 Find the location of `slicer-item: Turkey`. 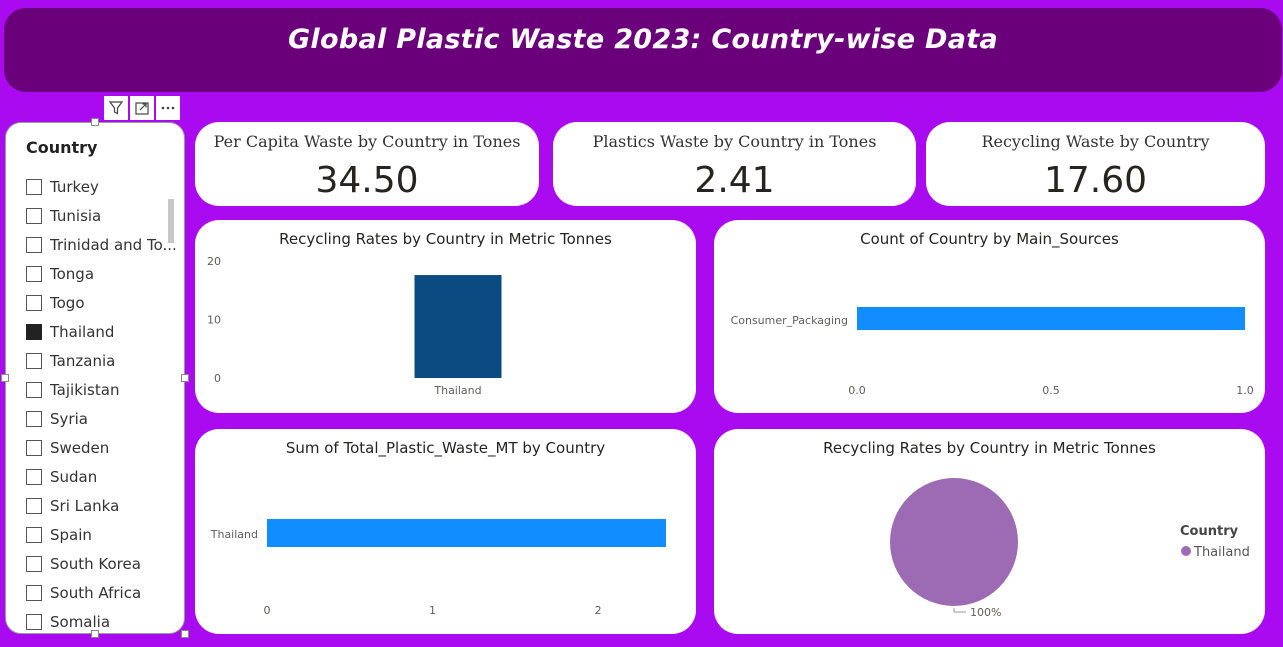

slicer-item: Turkey is located at coordinates (101, 186).